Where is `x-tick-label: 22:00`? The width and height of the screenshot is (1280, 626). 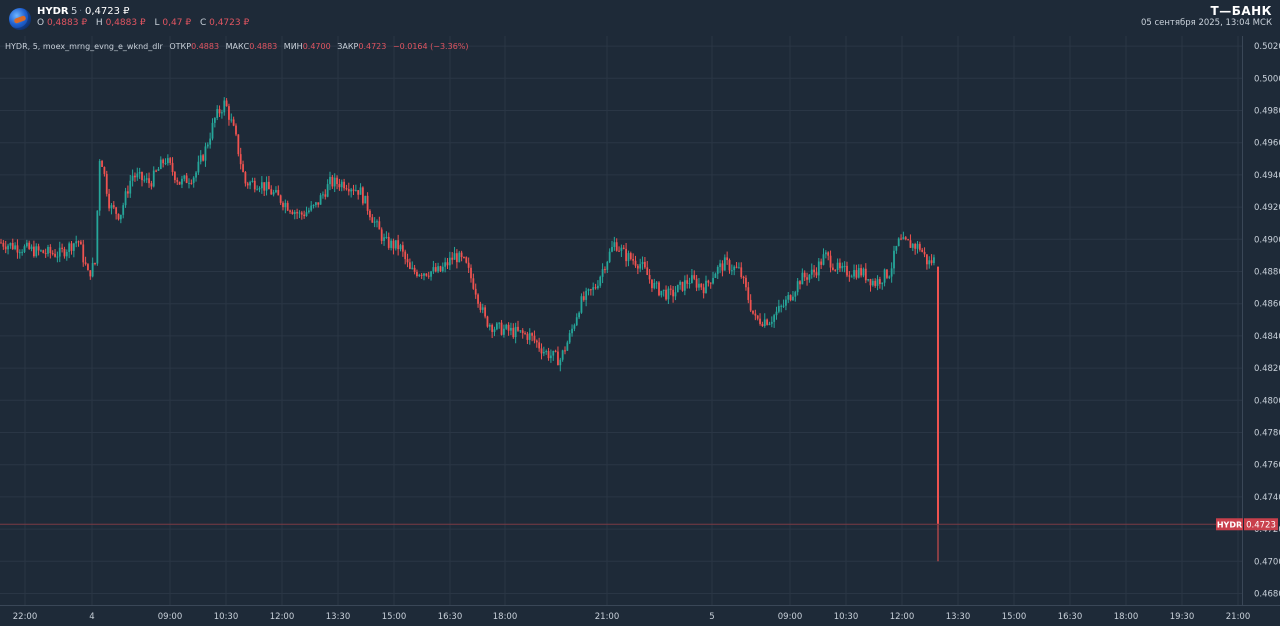
x-tick-label: 22:00 is located at coordinates (25, 617).